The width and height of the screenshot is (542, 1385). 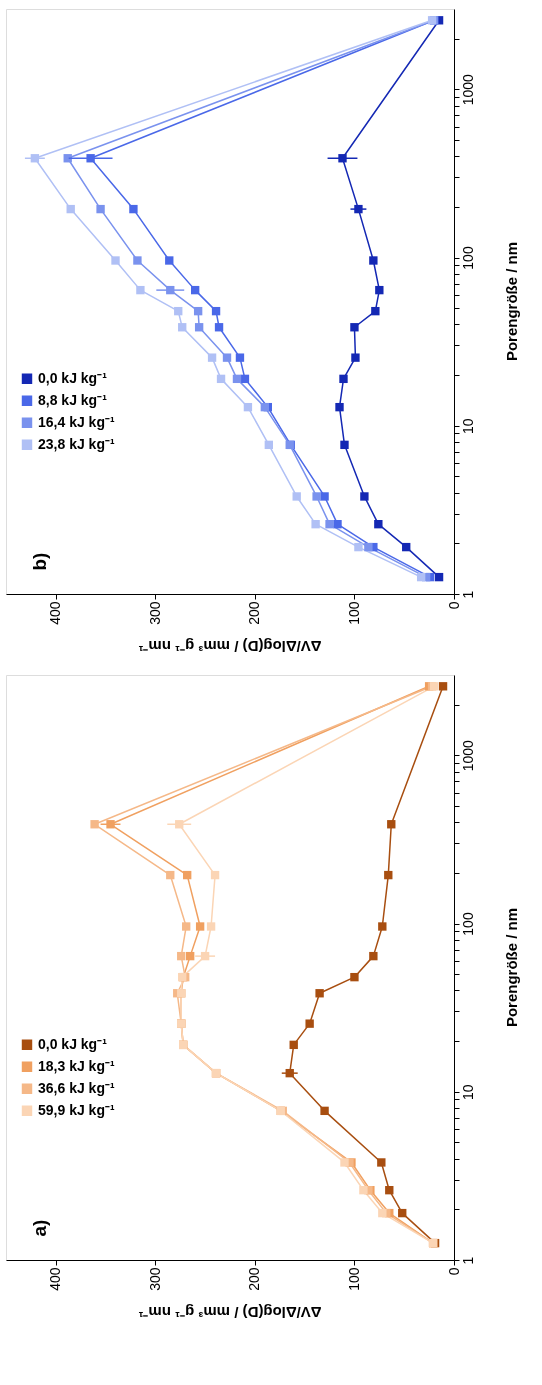 I want to click on legend-label: 18,3 kJ kg⁻¹, so click(x=76, y=1065).